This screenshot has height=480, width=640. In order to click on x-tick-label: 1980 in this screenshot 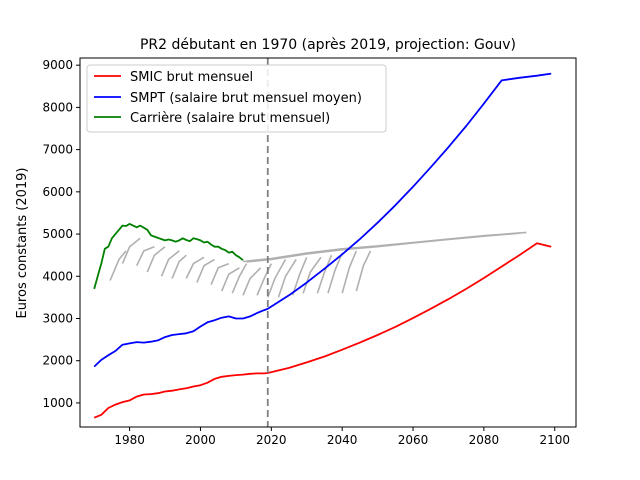, I will do `click(129, 440)`.